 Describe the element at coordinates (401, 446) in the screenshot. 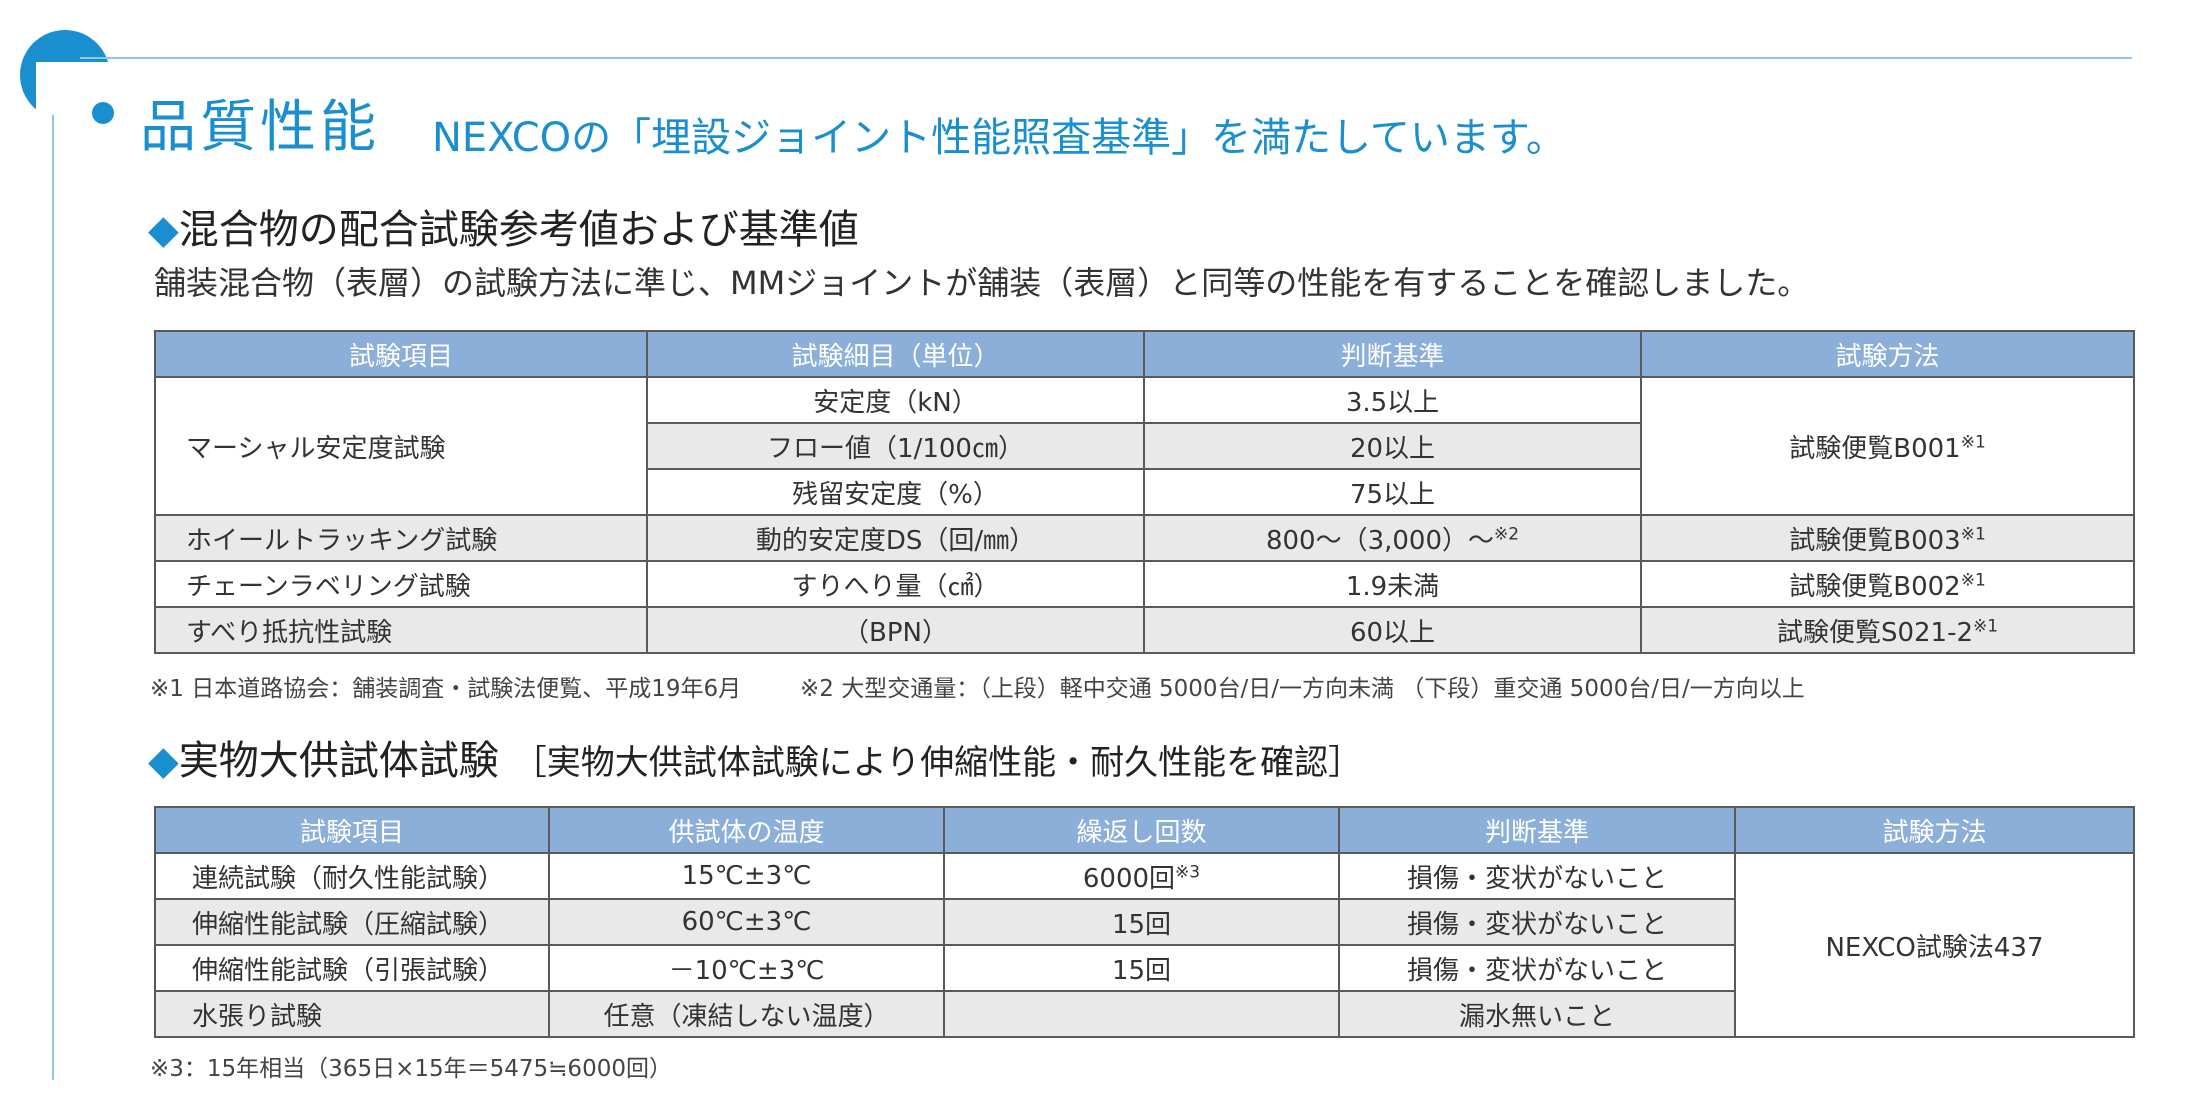

I see `test-item-cell: マーシャル安定度試験` at that location.